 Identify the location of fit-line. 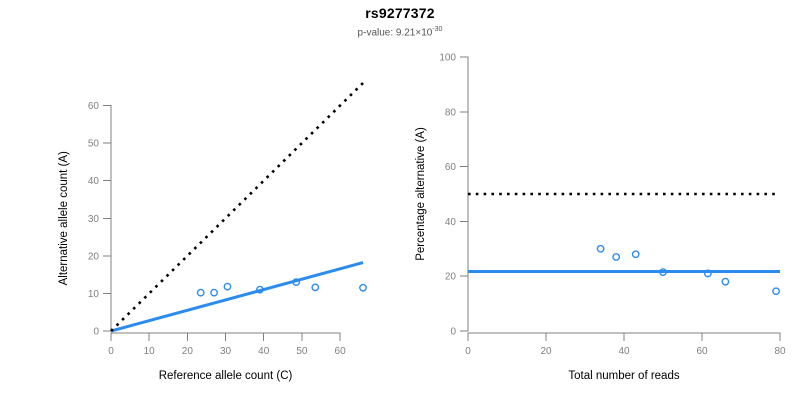
(237, 297).